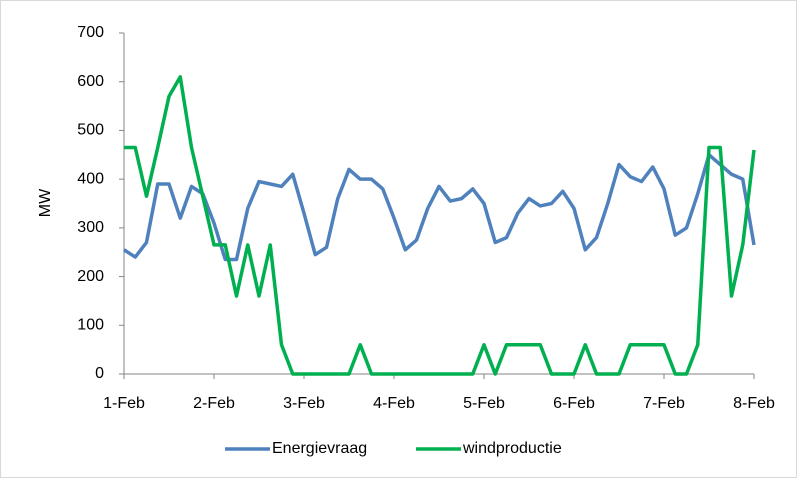 The width and height of the screenshot is (797, 478). I want to click on x-tick-label: 7-Feb, so click(664, 403).